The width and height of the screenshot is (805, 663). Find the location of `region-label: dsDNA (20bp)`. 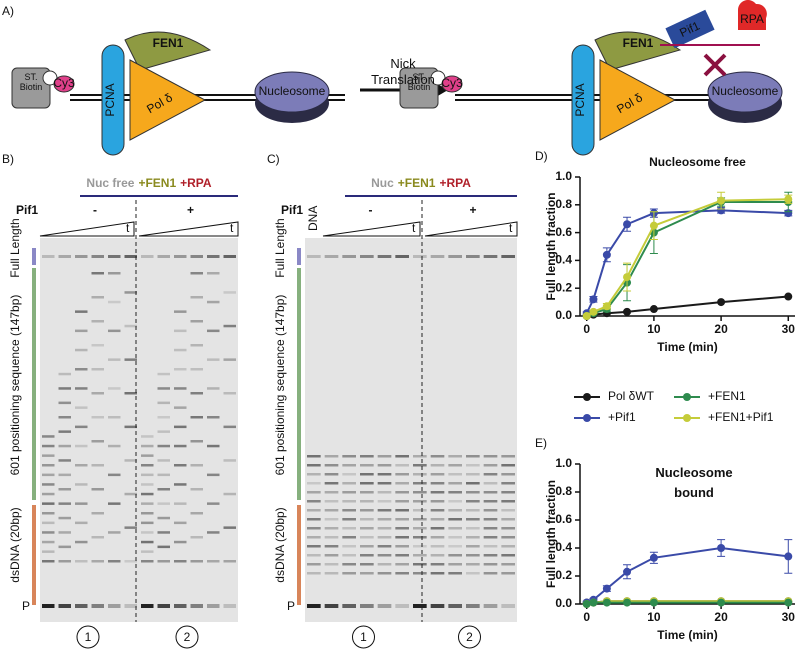

region-label: dsDNA (20bp) is located at coordinates (280, 544).